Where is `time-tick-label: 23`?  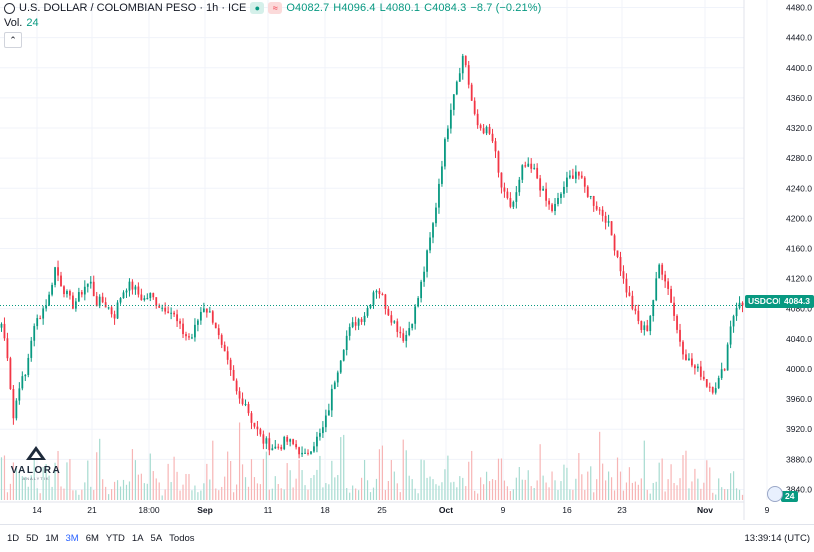
time-tick-label: 23 is located at coordinates (622, 510).